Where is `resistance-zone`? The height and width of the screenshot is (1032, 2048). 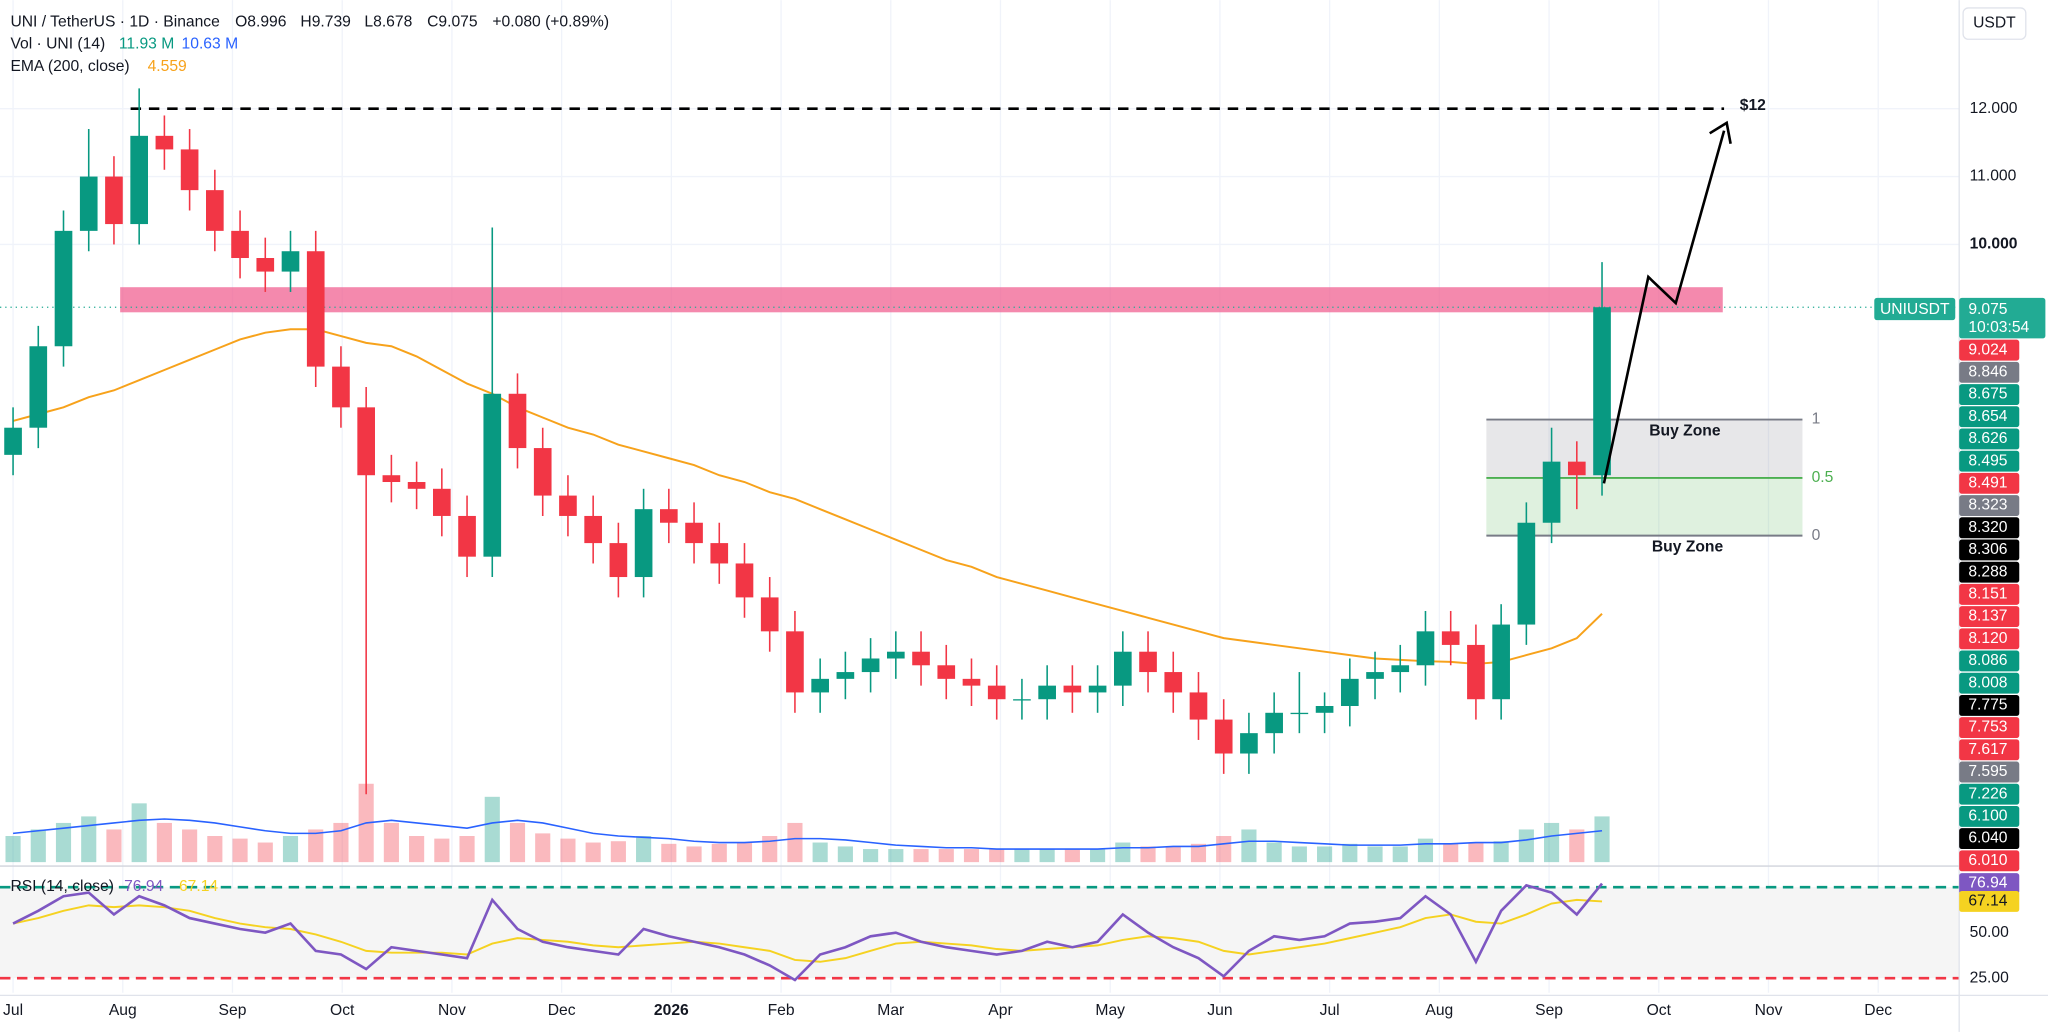
resistance-zone is located at coordinates (921, 300).